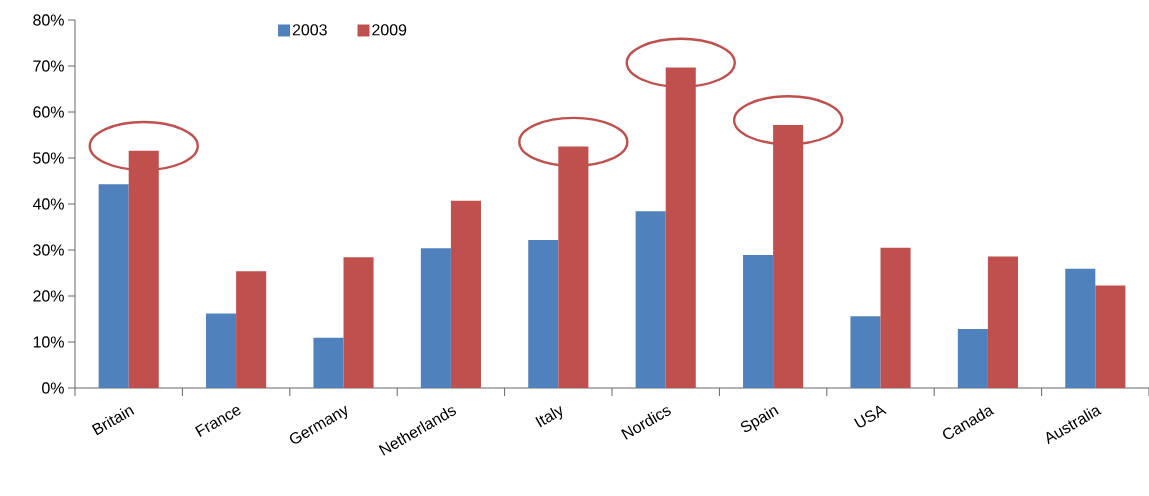  What do you see at coordinates (870, 416) in the screenshot?
I see `x-tick-label: USA` at bounding box center [870, 416].